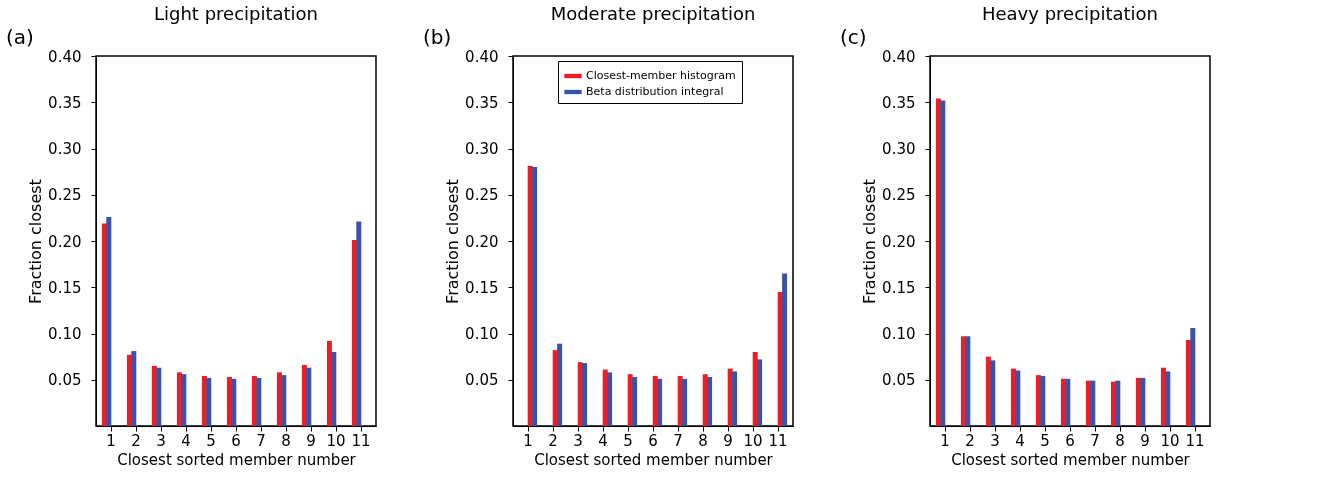 Image resolution: width=1334 pixels, height=497 pixels. What do you see at coordinates (20, 37) in the screenshot?
I see `text: (a)` at bounding box center [20, 37].